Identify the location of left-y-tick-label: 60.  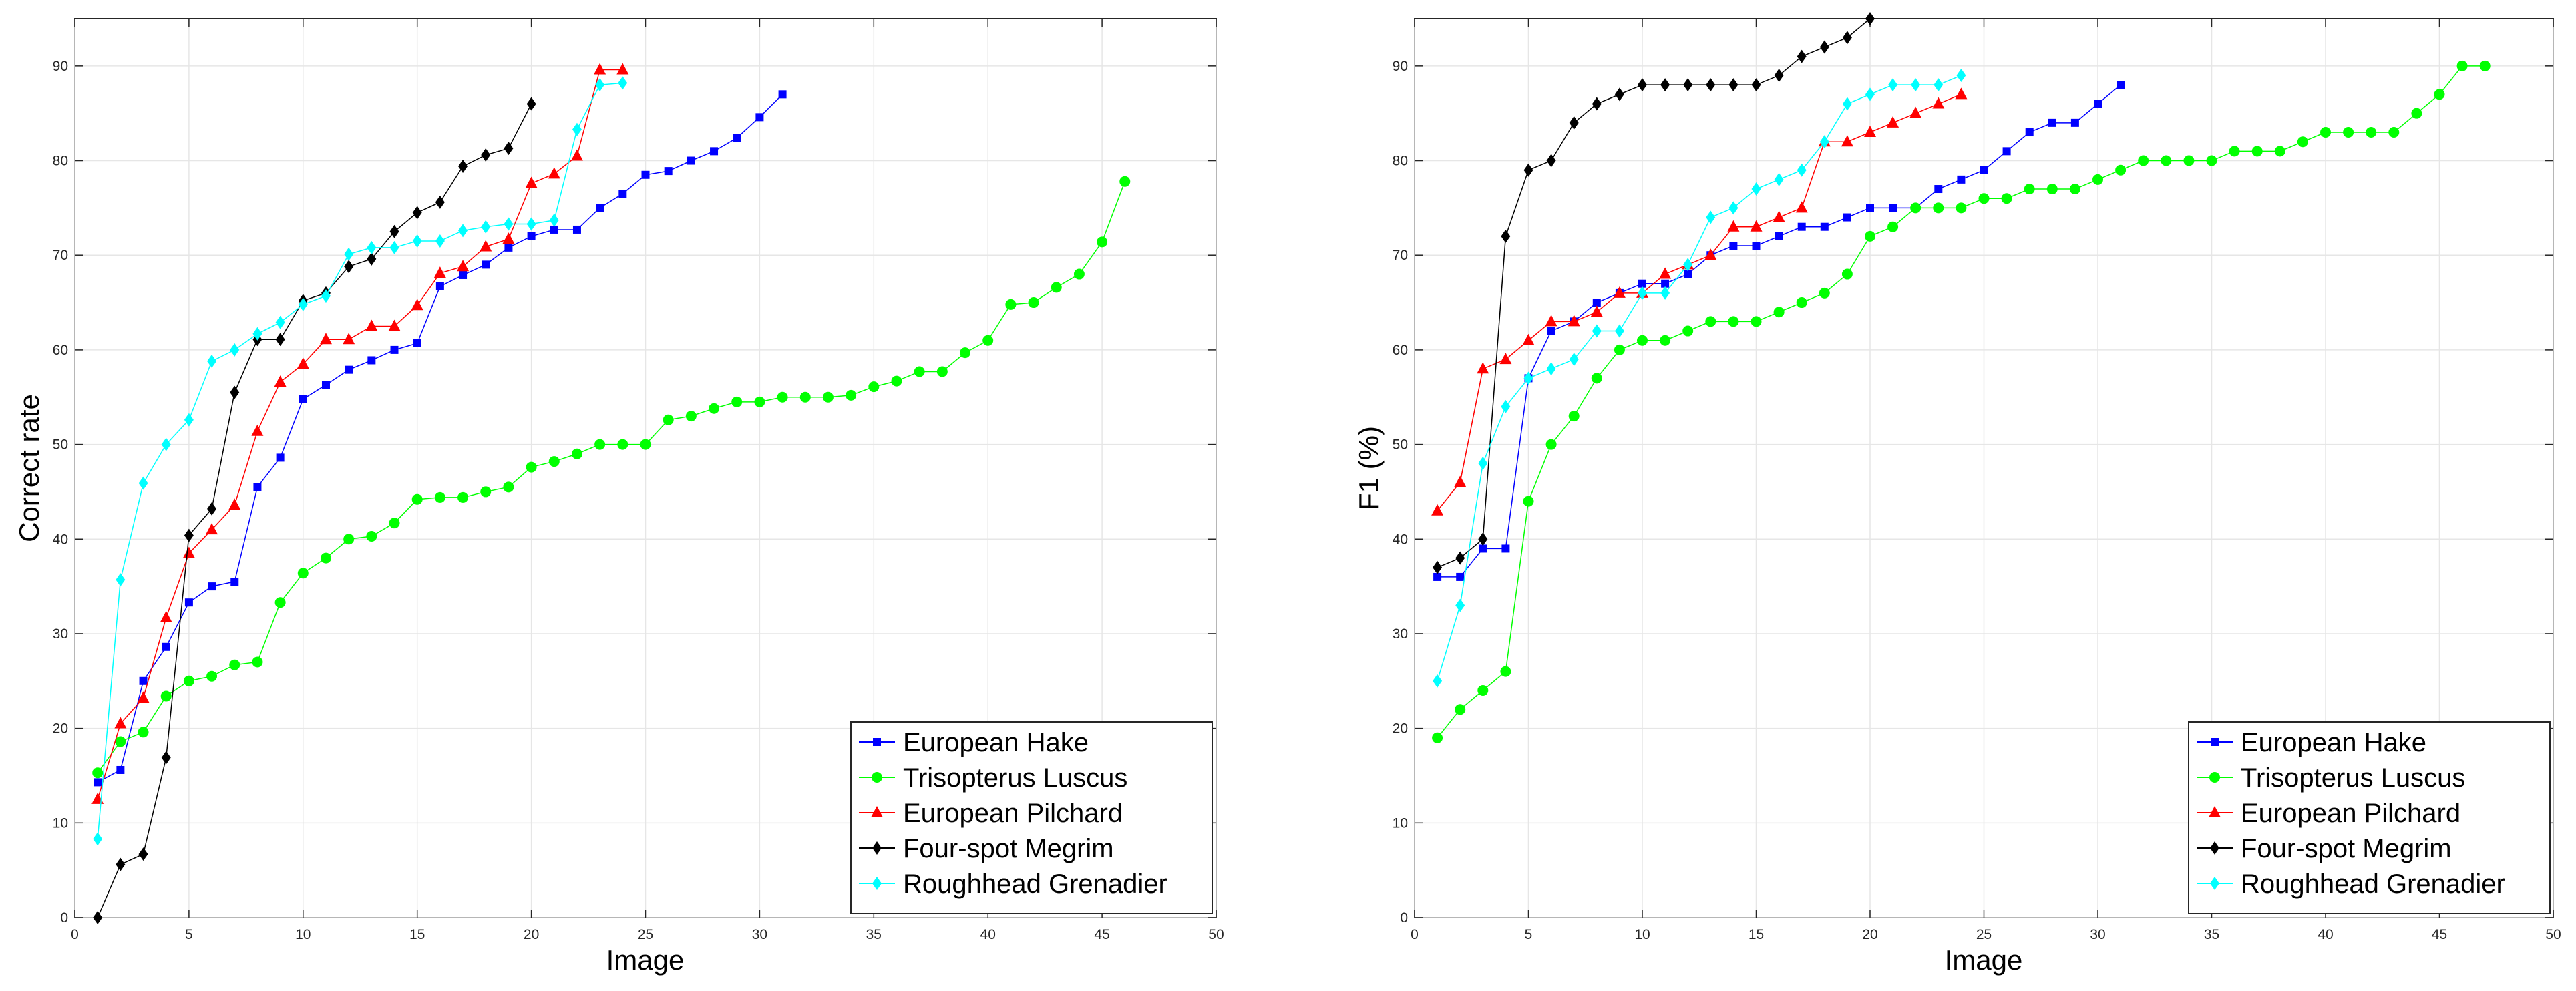
(60, 350).